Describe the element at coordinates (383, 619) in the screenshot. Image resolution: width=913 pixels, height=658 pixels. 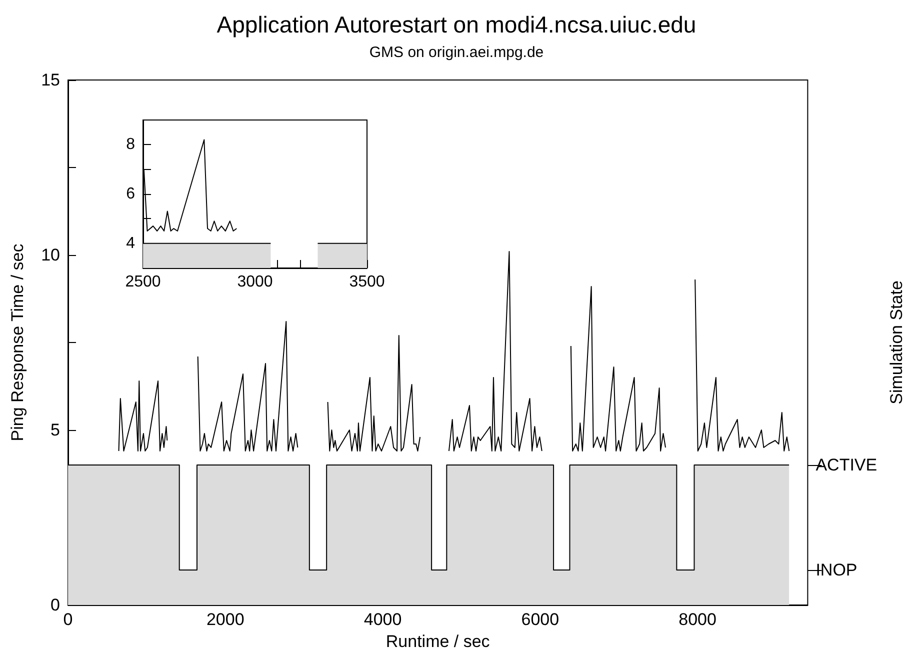
I see `x-tick-label: 4000` at that location.